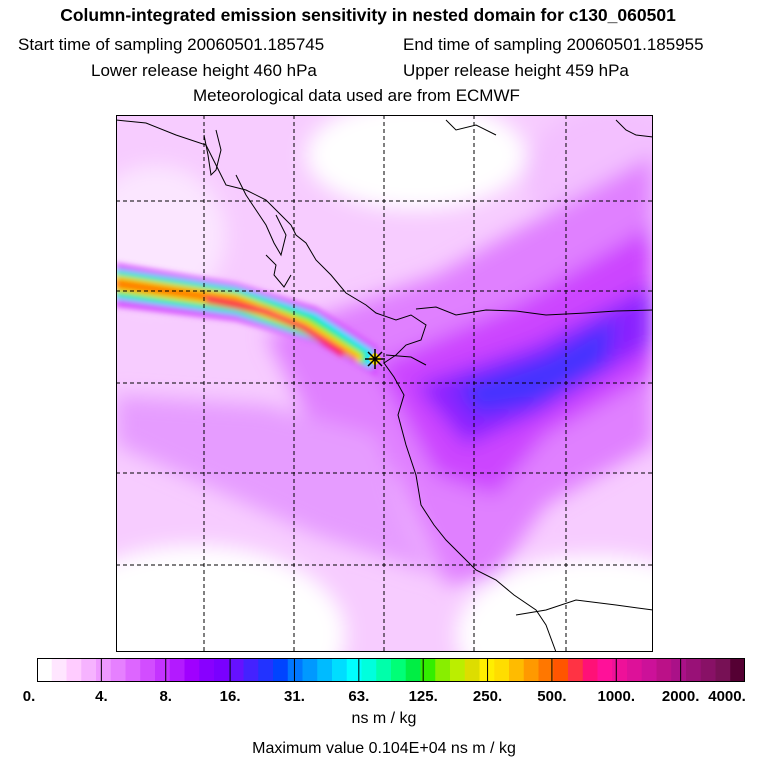 Image resolution: width=768 pixels, height=768 pixels. I want to click on met-data-label: Meteorological data used are from ECMWF, so click(356, 95).